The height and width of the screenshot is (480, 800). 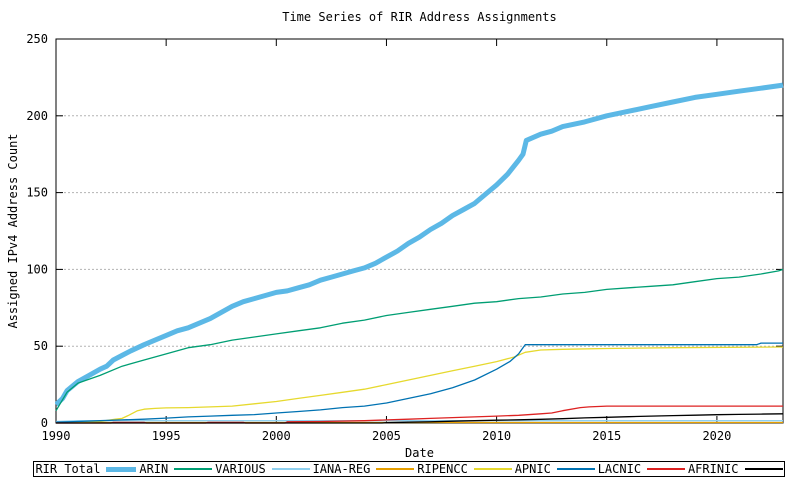 What do you see at coordinates (532, 469) in the screenshot?
I see `legend-label-apnic: APNIC` at bounding box center [532, 469].